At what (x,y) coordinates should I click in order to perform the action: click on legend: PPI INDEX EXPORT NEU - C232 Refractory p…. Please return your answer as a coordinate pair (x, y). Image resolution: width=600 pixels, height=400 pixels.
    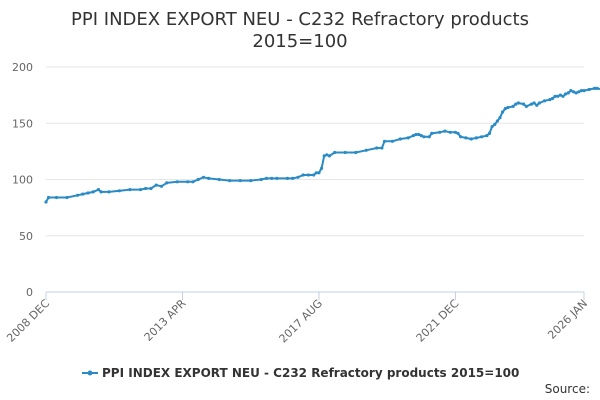
    Looking at the image, I should click on (300, 373).